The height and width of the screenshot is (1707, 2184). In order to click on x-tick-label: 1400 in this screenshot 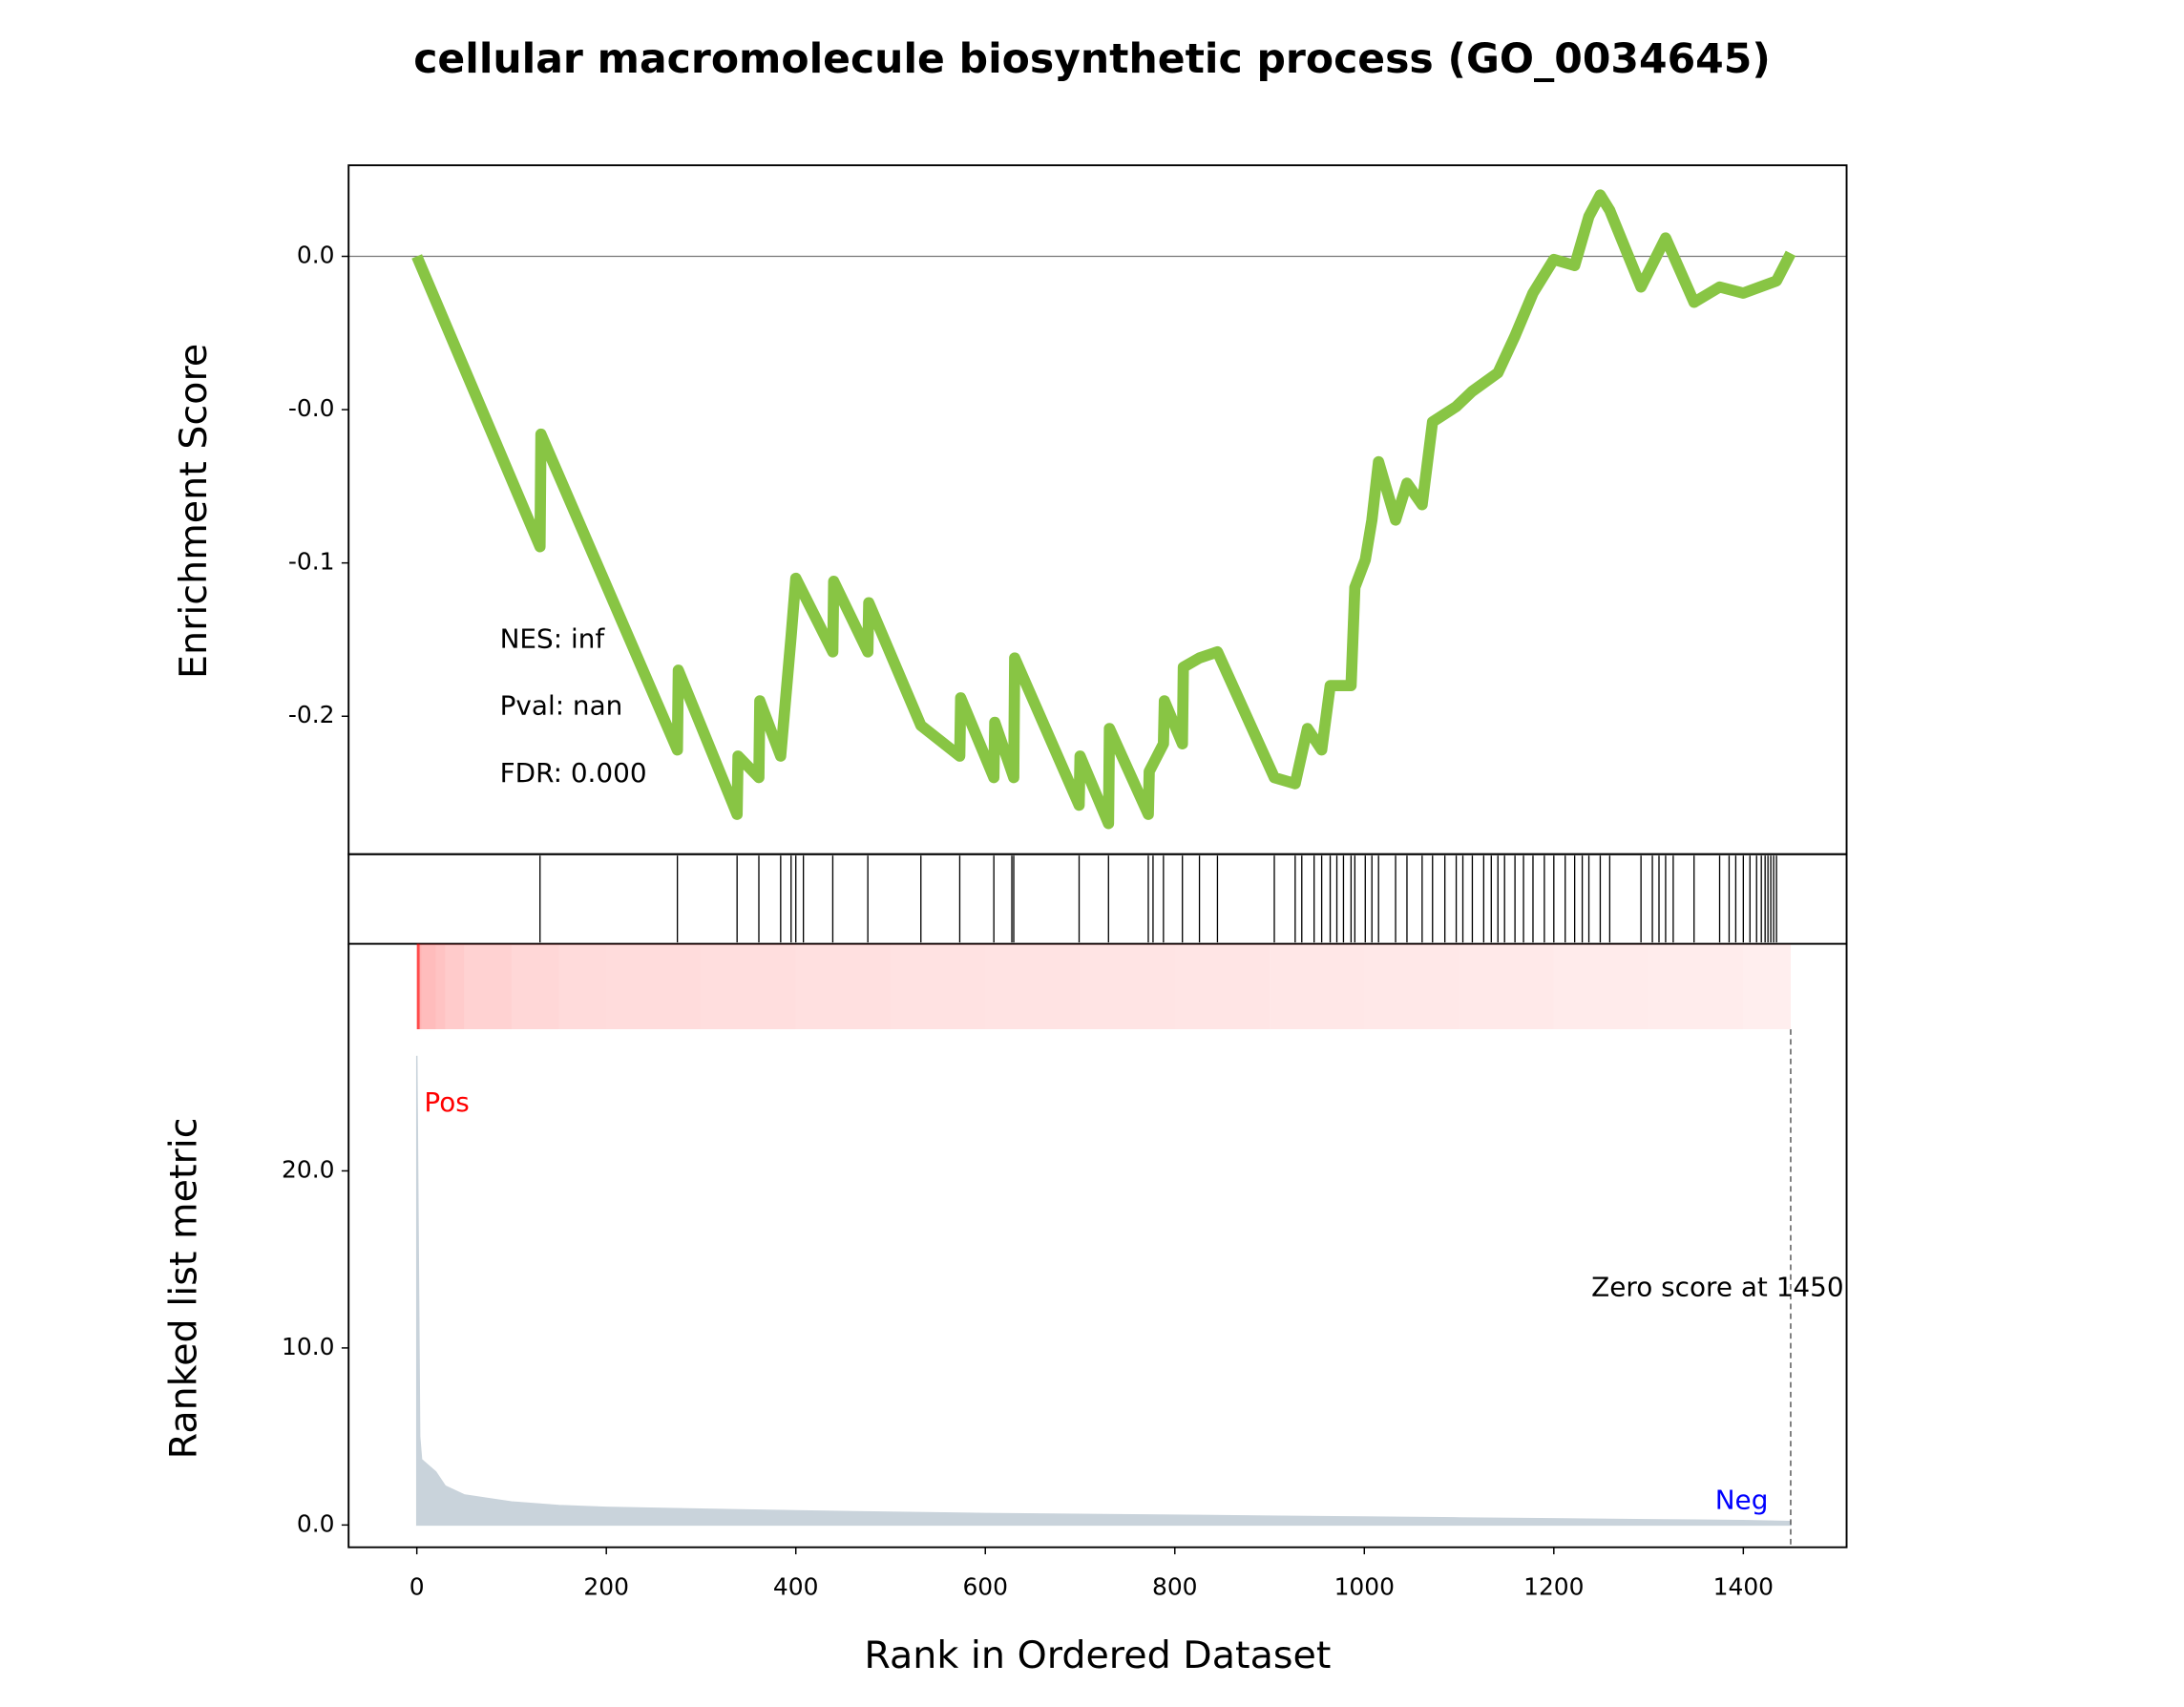, I will do `click(1744, 1587)`.